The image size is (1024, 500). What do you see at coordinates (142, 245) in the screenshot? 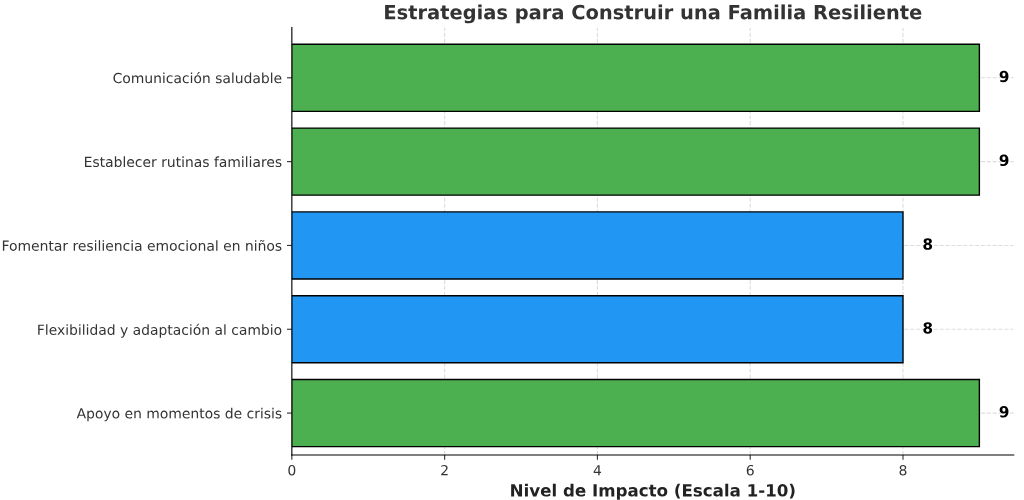
I see `y-tick-label: Fomentar resiliencia emocional en niños` at bounding box center [142, 245].